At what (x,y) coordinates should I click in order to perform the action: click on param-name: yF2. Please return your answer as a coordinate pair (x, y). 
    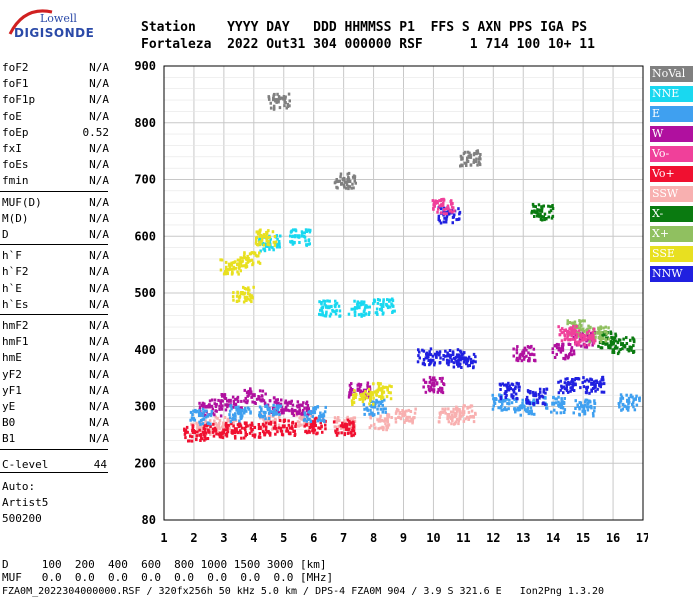
    Looking at the image, I should click on (12, 374).